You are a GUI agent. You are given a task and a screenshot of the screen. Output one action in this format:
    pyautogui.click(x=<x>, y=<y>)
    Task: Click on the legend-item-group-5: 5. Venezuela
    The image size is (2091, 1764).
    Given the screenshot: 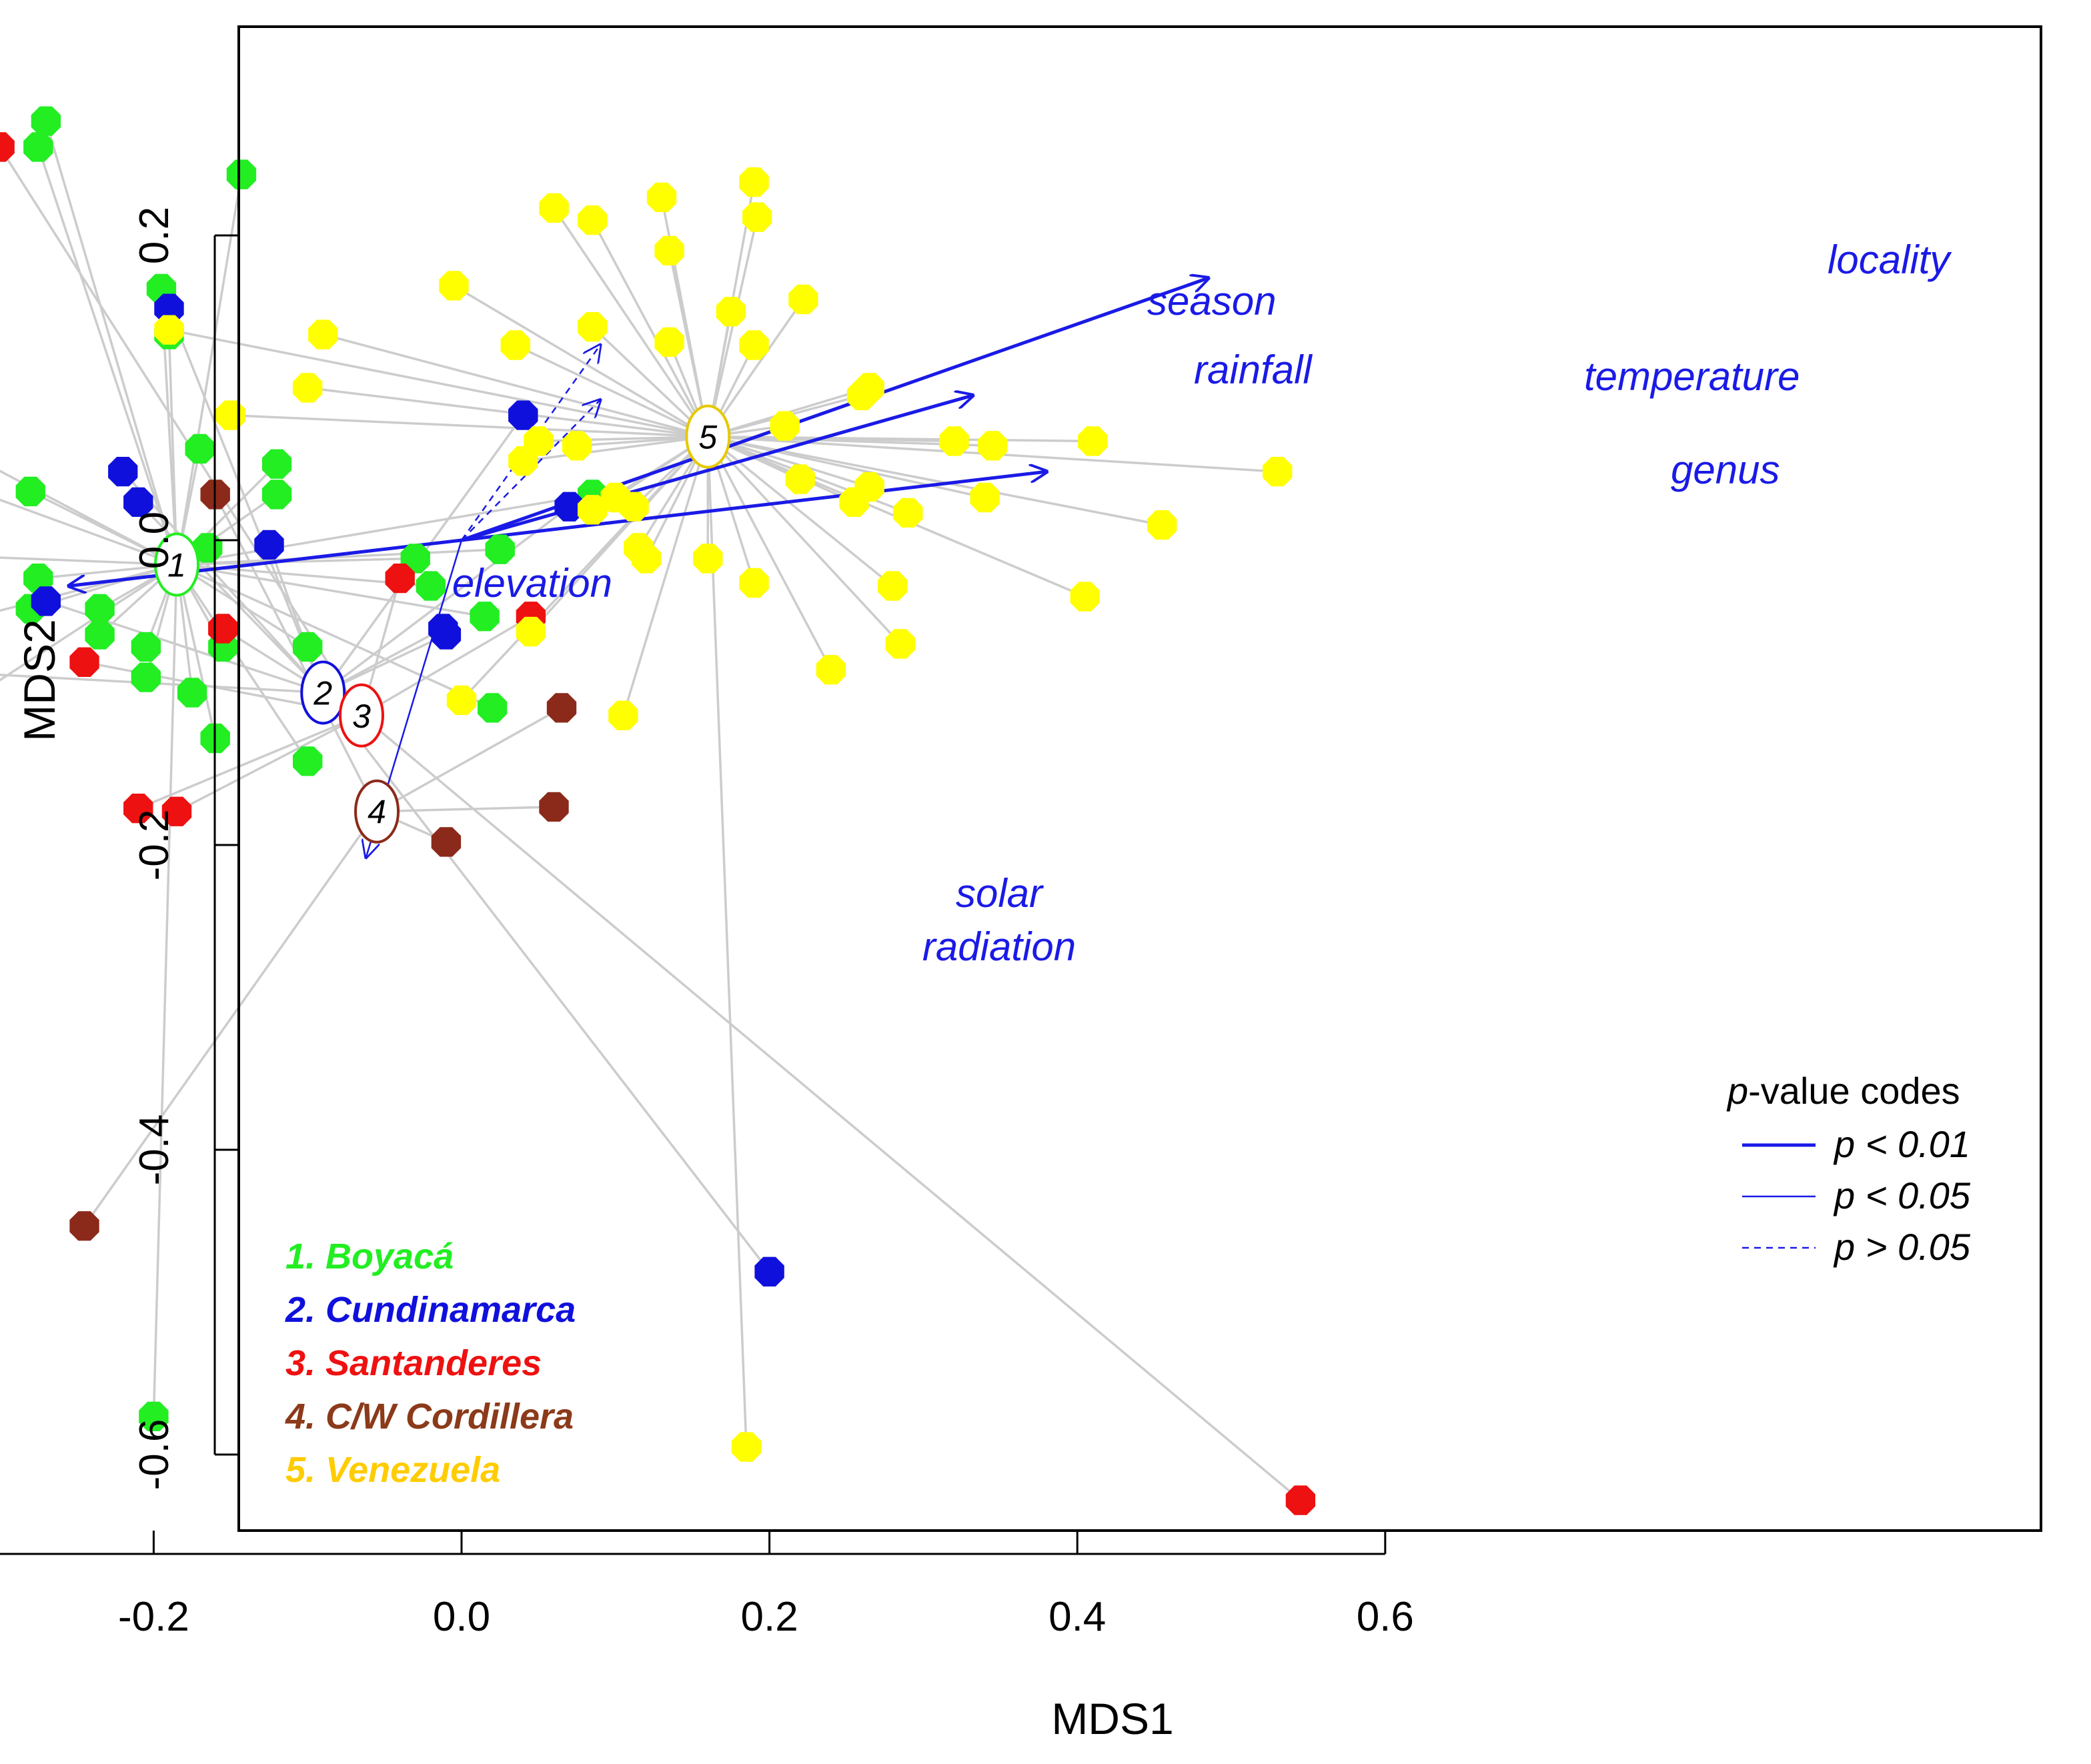 What is the action you would take?
    pyautogui.click(x=392, y=1470)
    